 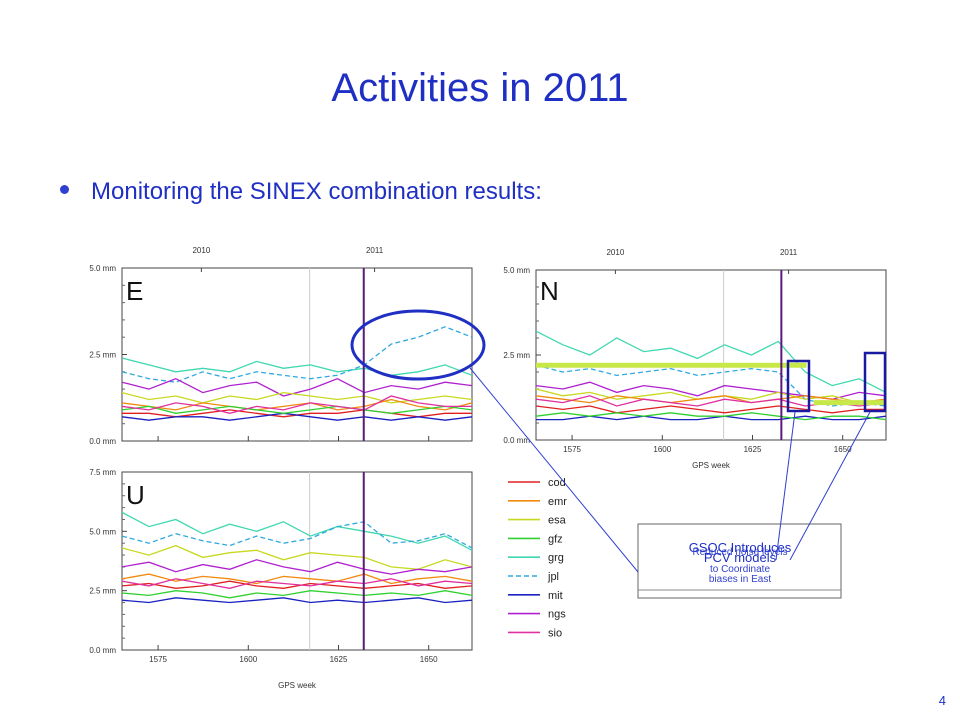 What do you see at coordinates (739, 552) in the screenshot?
I see `callout-overlay-text: Reduced noise levels` at bounding box center [739, 552].